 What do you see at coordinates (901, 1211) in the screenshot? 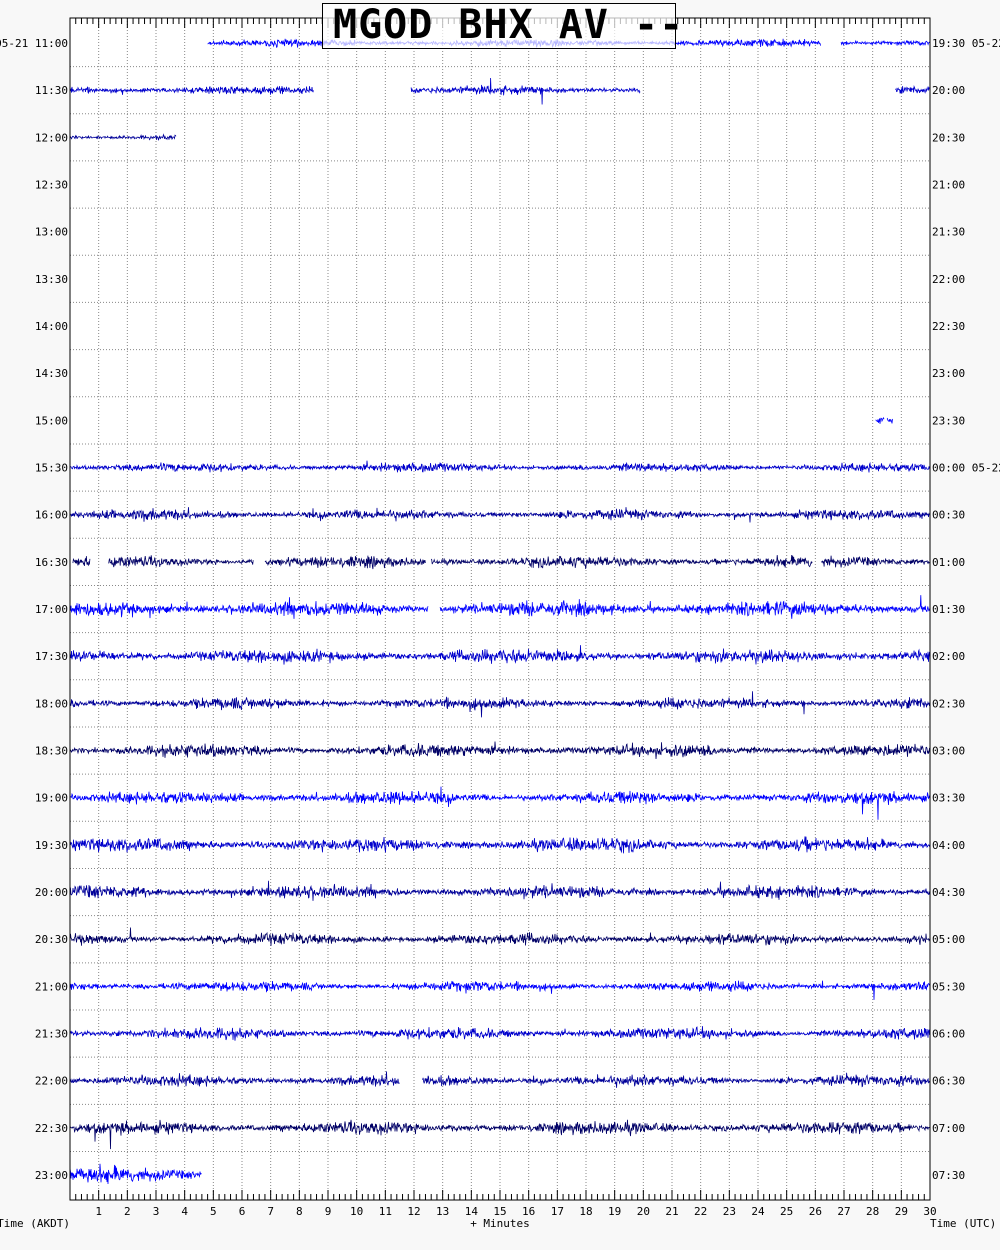
I see `x-tick-label: 29` at bounding box center [901, 1211].